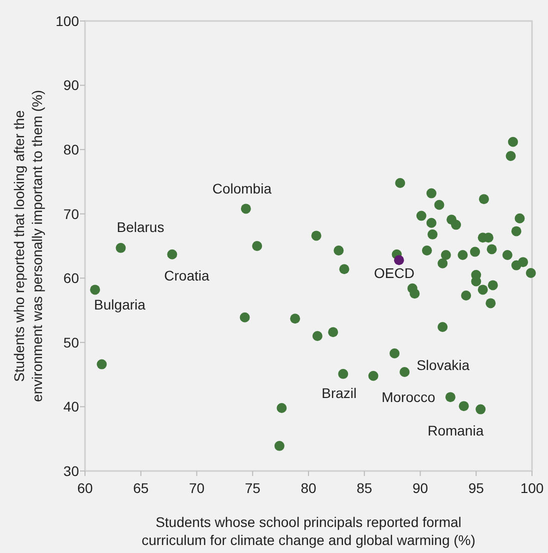 This screenshot has width=548, height=553. Describe the element at coordinates (71, 278) in the screenshot. I see `y-tick-label: 60` at that location.